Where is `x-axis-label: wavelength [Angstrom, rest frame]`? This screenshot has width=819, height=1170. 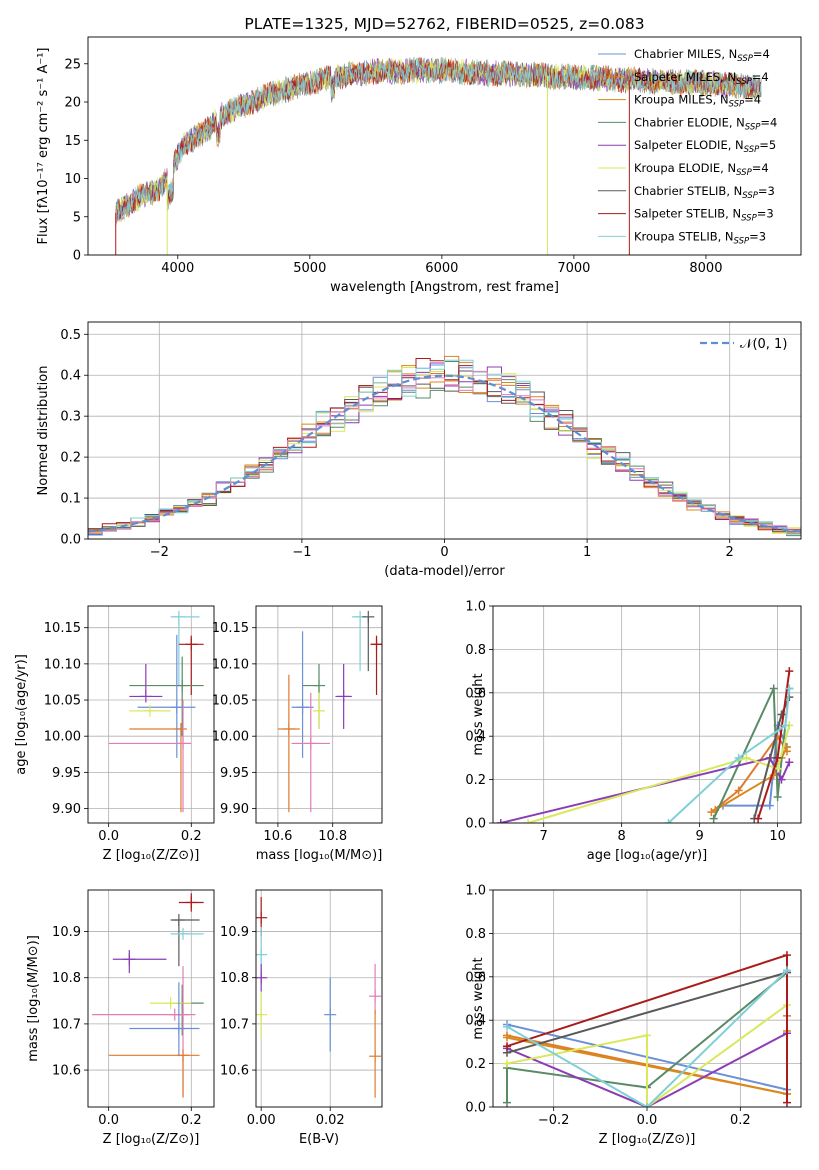
x-axis-label: wavelength [Angstrom, rest frame] is located at coordinates (444, 287).